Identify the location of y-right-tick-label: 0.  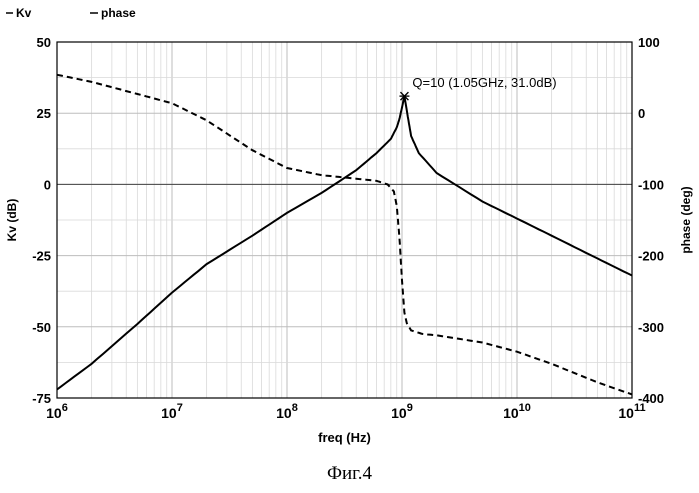
(641, 113).